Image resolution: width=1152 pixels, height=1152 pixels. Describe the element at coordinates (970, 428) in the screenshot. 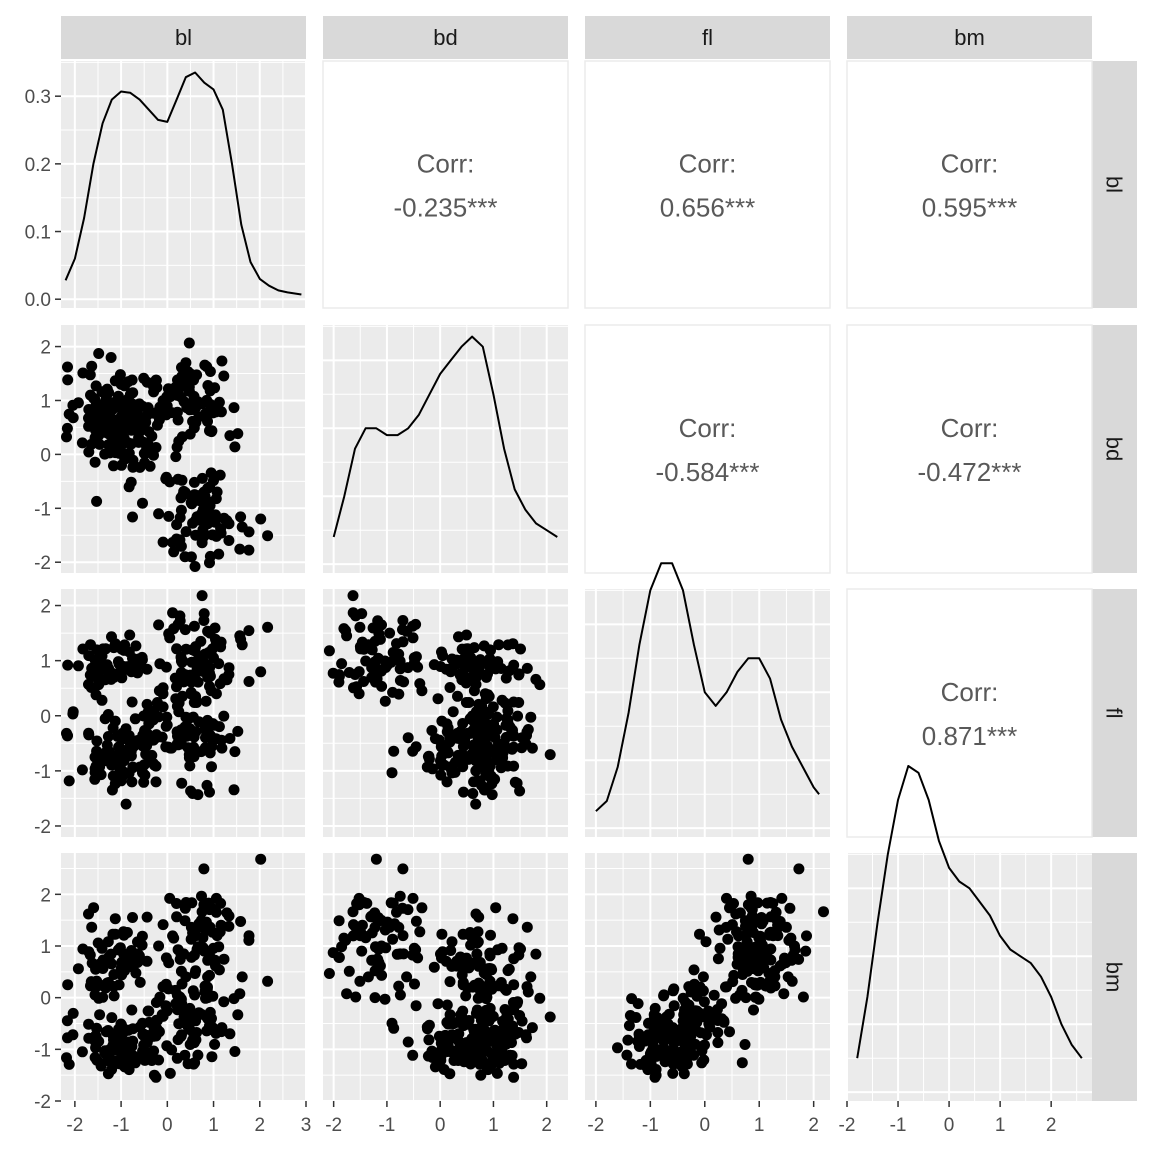

I see `corr-label-bd-bm: Corr:` at that location.